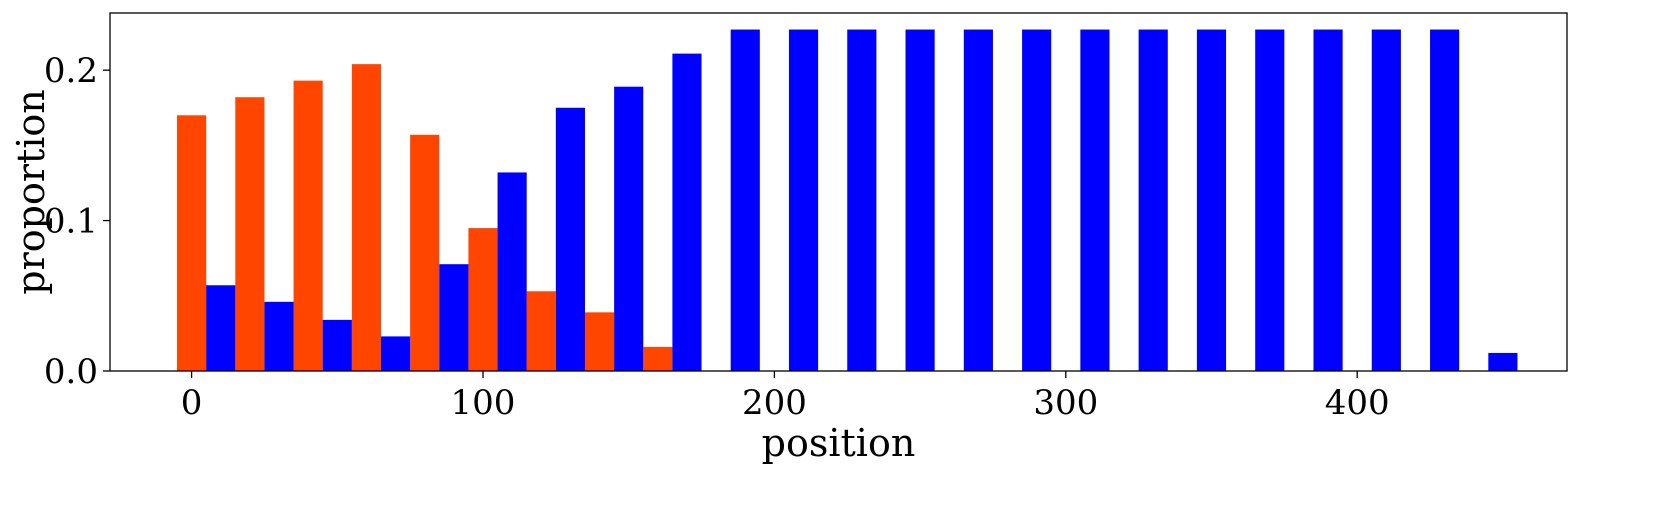 The height and width of the screenshot is (507, 1680). What do you see at coordinates (1357, 403) in the screenshot?
I see `x-tick-label: 400` at bounding box center [1357, 403].